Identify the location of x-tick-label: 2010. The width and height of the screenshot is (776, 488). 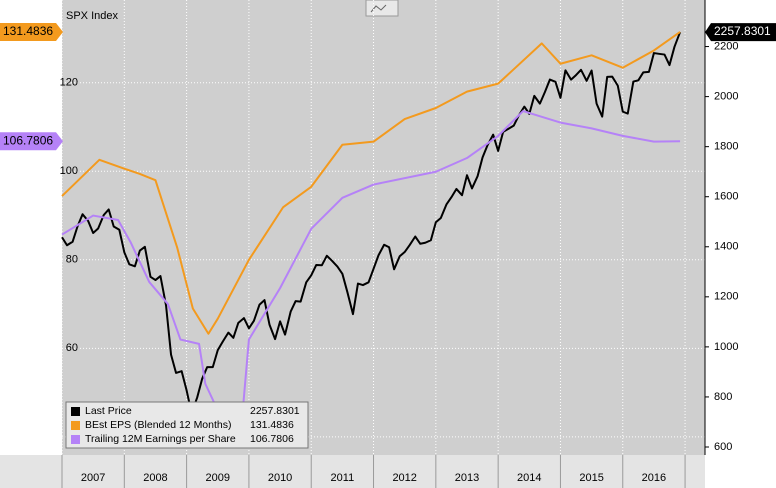
(280, 478).